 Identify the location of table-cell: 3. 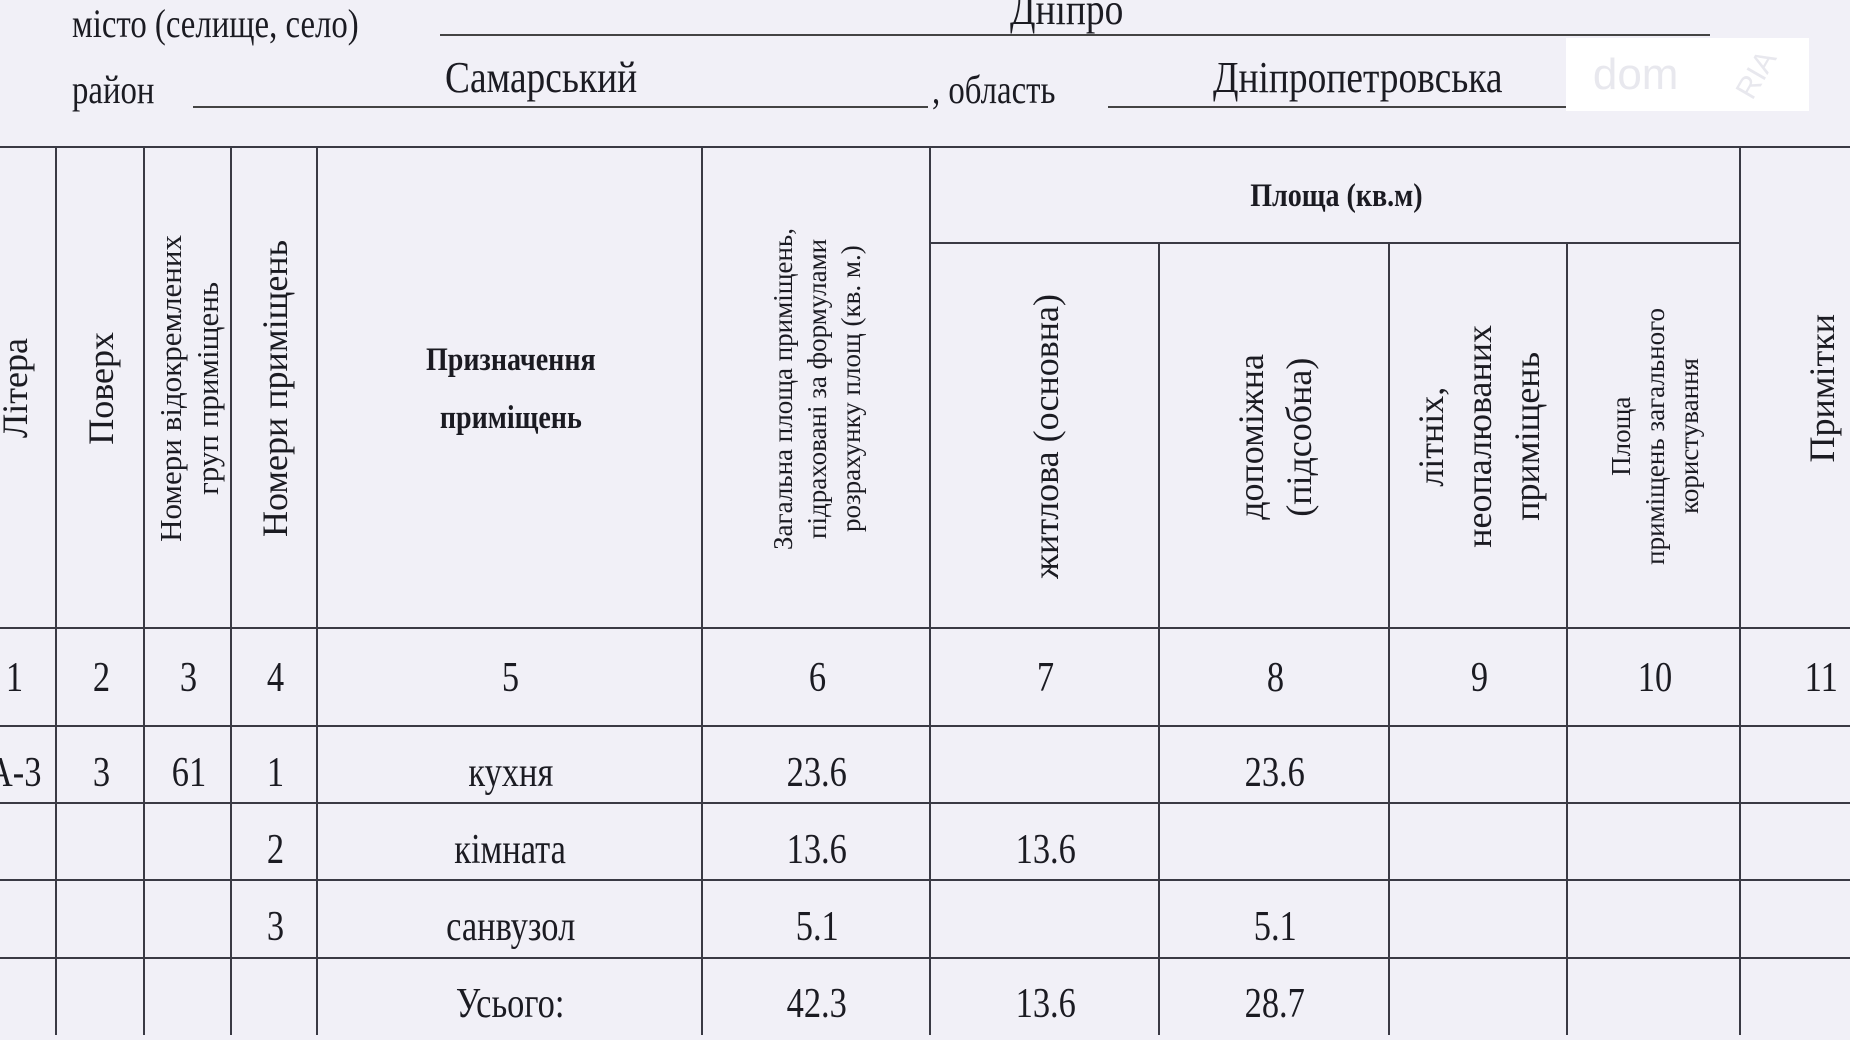
(100, 764).